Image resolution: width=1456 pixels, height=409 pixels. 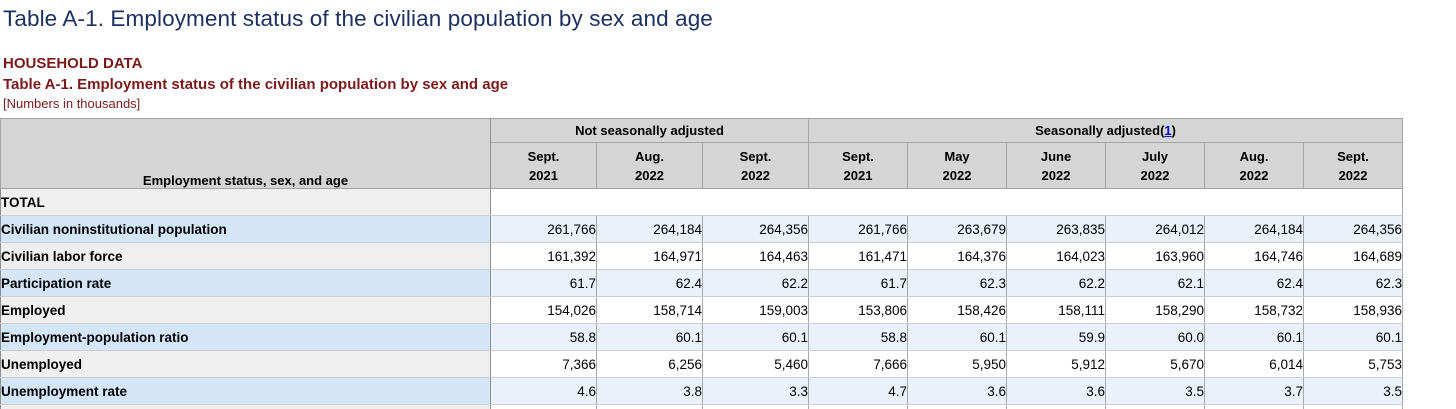 I want to click on cell-value: 61.7, so click(x=543, y=283).